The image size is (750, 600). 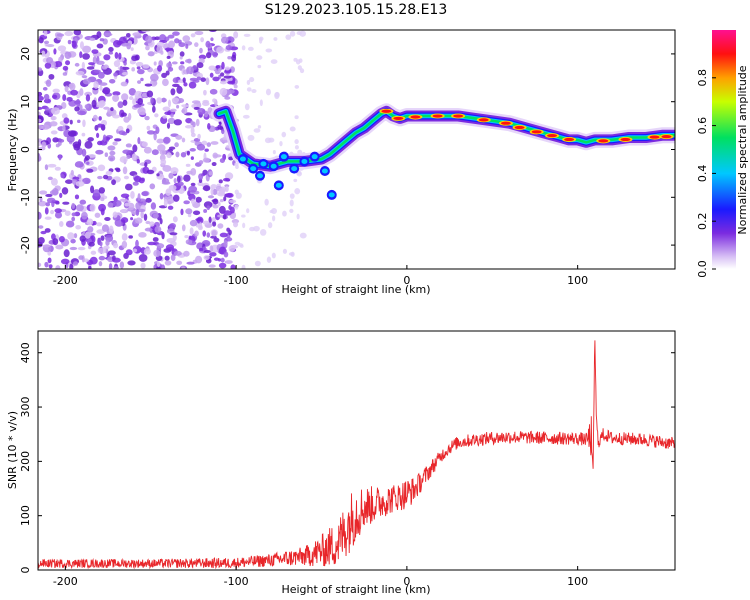 What do you see at coordinates (65, 280) in the screenshot?
I see `x-tick-label: -200` at bounding box center [65, 280].